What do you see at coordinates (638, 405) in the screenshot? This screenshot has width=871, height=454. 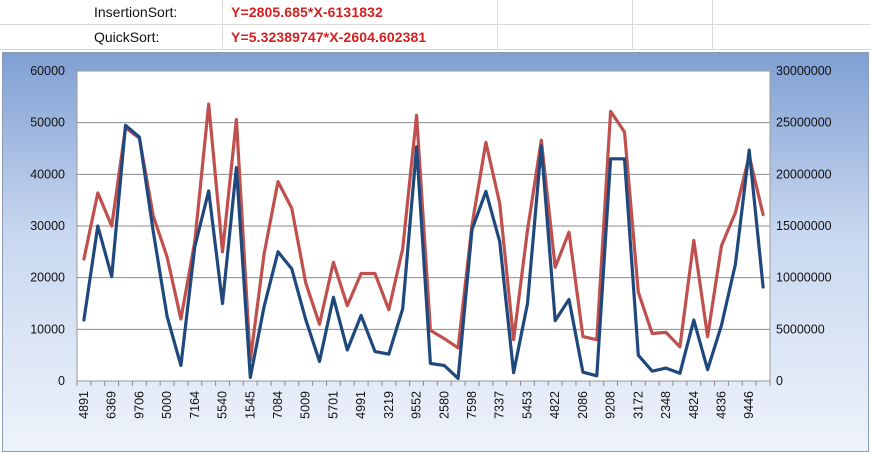 I see `category-label: 3172` at bounding box center [638, 405].